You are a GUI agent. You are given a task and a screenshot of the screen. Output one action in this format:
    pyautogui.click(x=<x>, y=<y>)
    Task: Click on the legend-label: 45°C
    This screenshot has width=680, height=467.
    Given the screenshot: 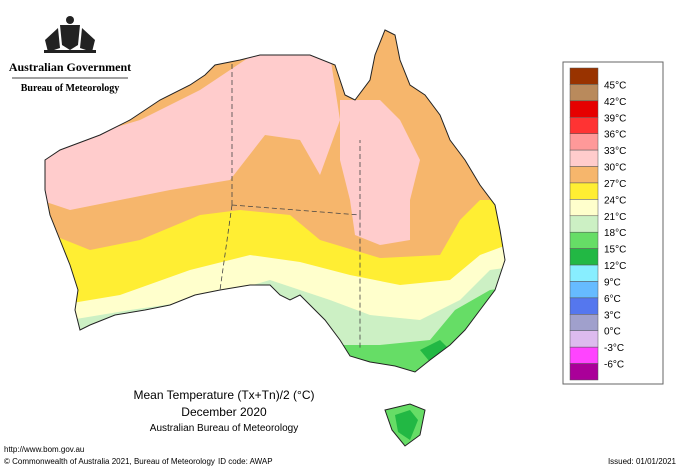 What is the action you would take?
    pyautogui.click(x=615, y=85)
    